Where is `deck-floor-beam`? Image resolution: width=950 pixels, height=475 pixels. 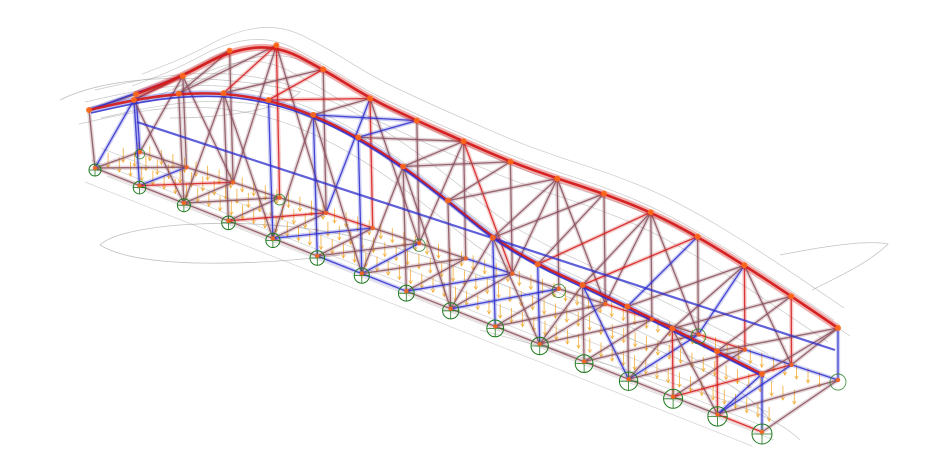 deck-floor-beam is located at coordinates (390, 258).